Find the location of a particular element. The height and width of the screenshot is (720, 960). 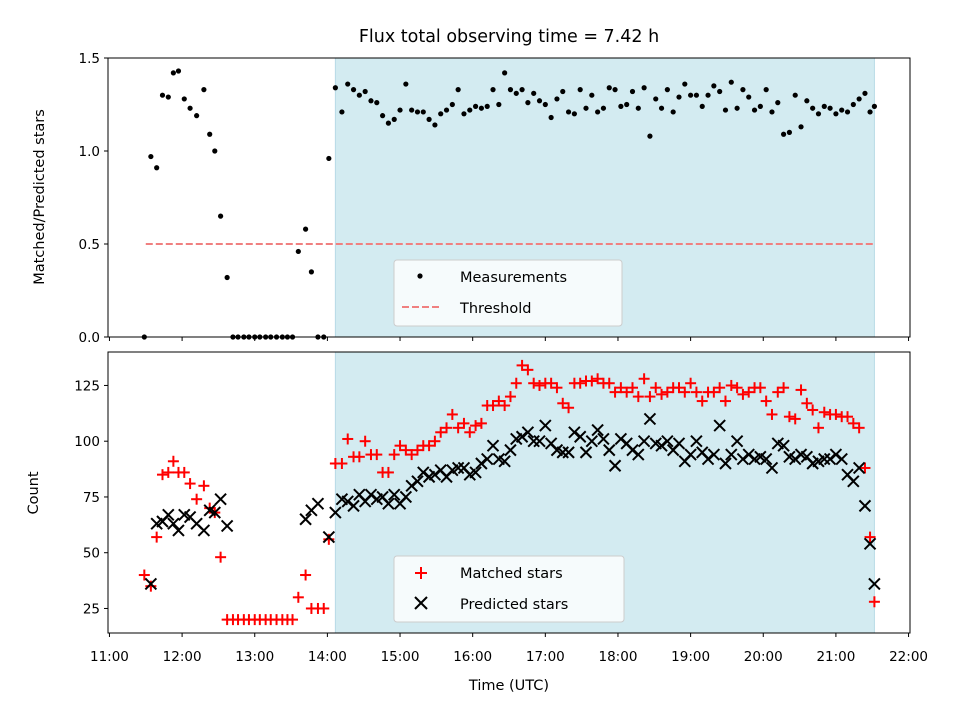

x-tick-label: 19:00 is located at coordinates (690, 657).